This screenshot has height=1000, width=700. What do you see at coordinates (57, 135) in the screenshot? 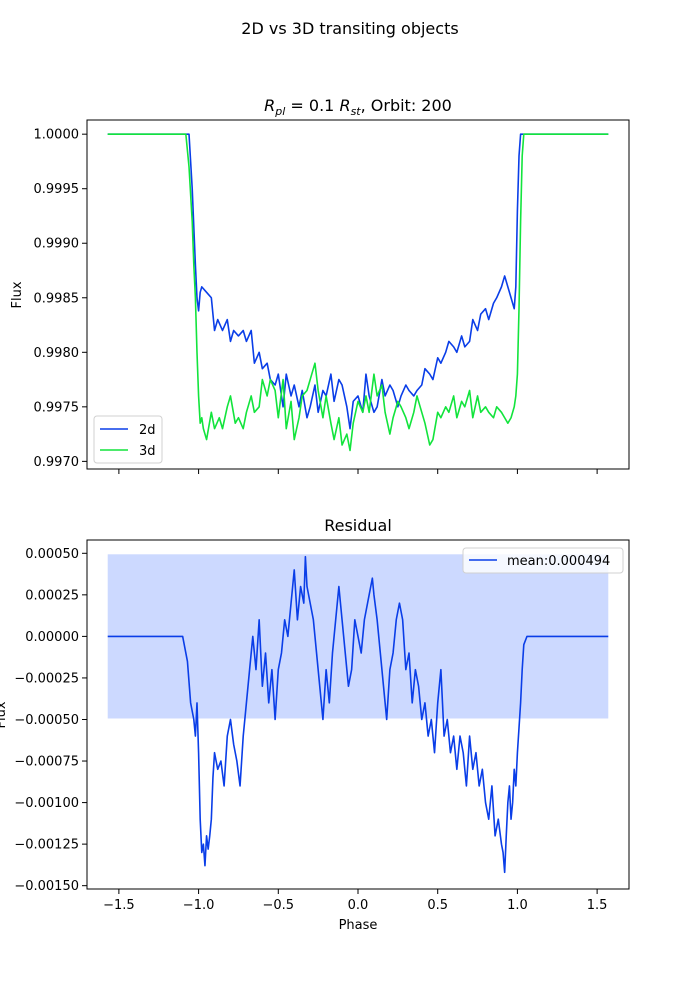
I see `y-tick-label: 1.0000` at bounding box center [57, 135].